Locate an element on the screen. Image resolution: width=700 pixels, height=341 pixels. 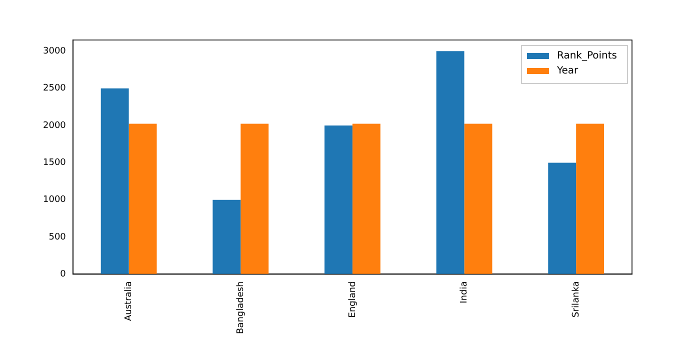
legend-label: Year is located at coordinates (568, 71).